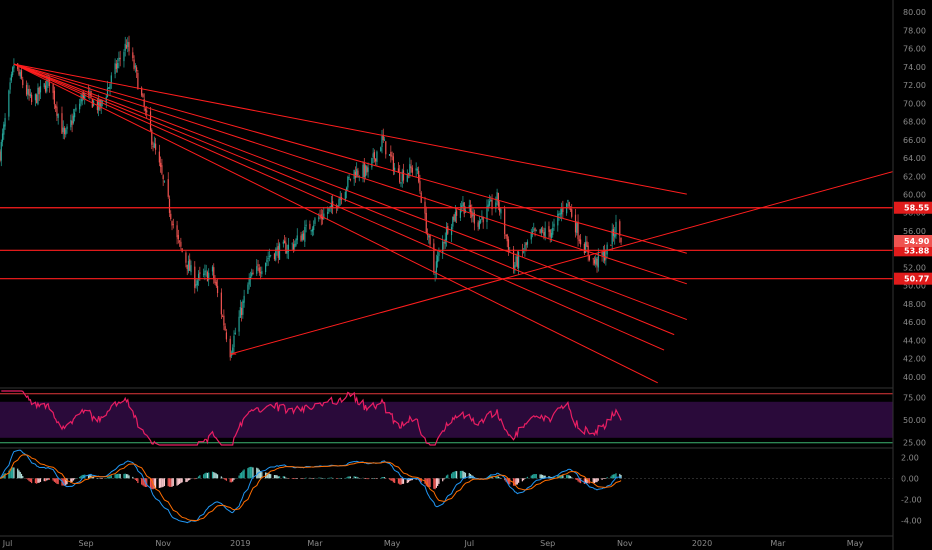 This screenshot has height=550, width=932. What do you see at coordinates (85, 543) in the screenshot?
I see `time-axis-tick: Sep` at bounding box center [85, 543].